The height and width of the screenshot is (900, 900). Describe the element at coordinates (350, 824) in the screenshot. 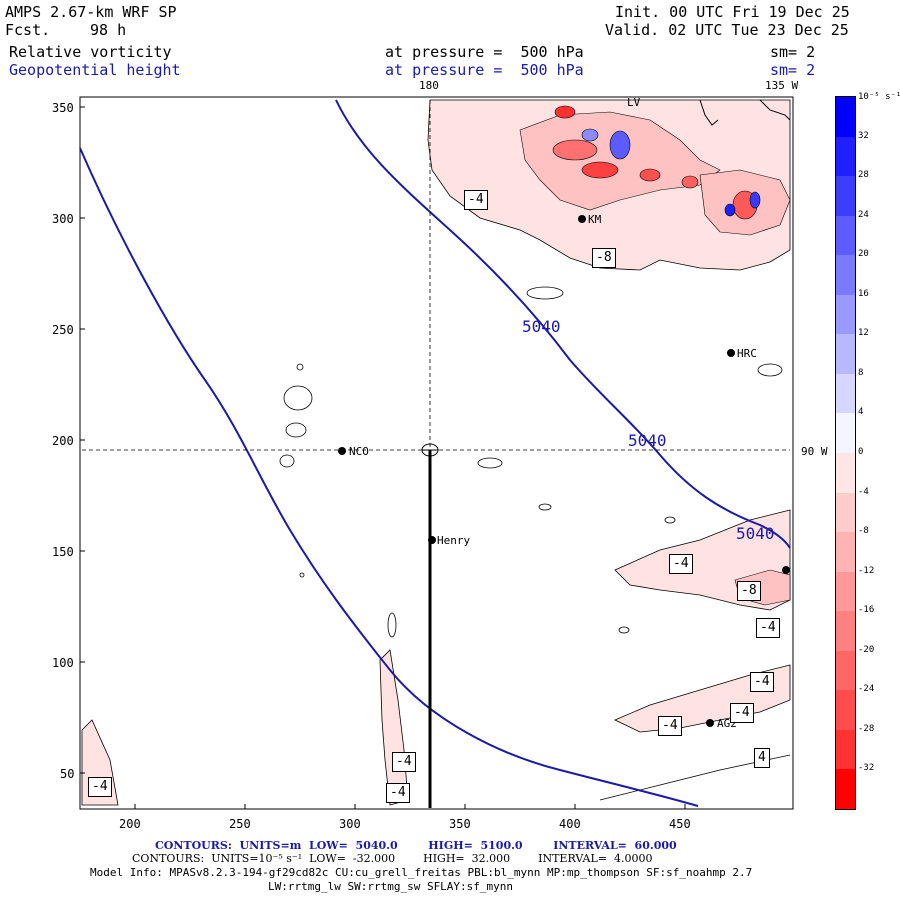

I see `x-tick-300: 300` at that location.